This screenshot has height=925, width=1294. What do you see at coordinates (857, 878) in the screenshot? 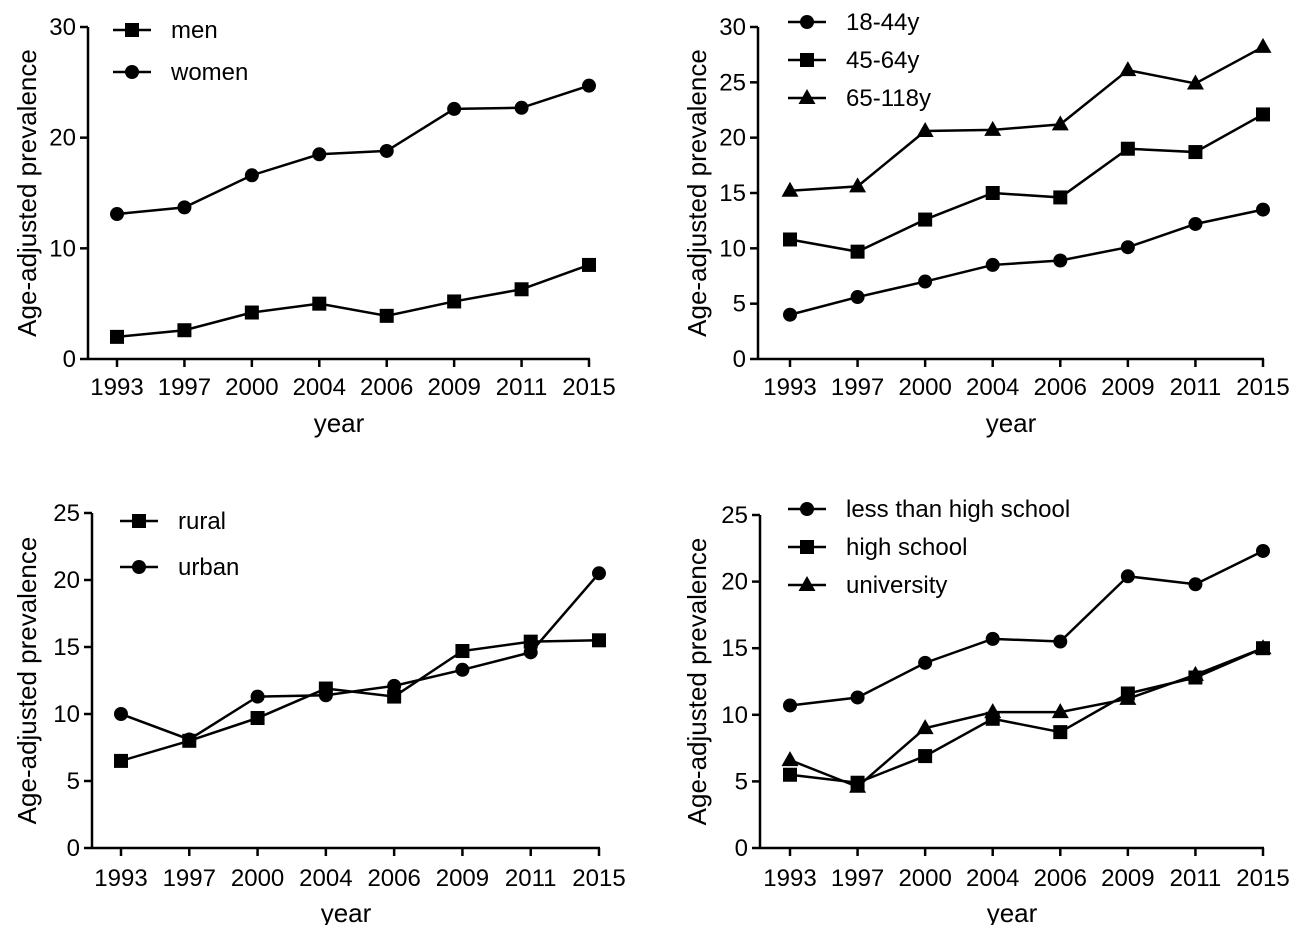
I see `x-tick-label: 1997` at bounding box center [857, 878].